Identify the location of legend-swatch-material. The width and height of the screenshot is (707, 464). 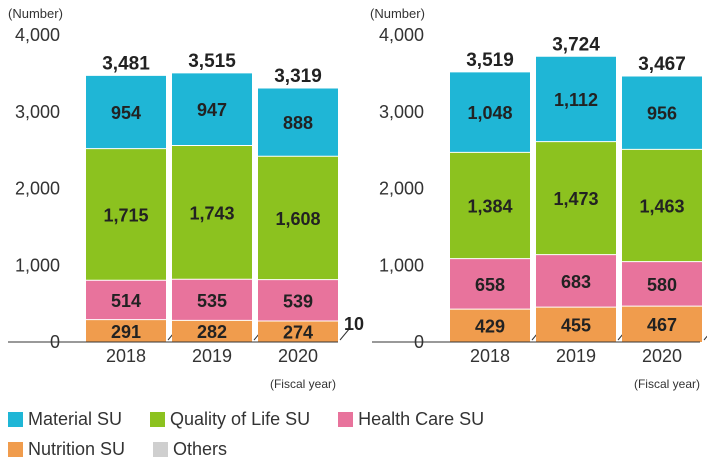
(15, 419).